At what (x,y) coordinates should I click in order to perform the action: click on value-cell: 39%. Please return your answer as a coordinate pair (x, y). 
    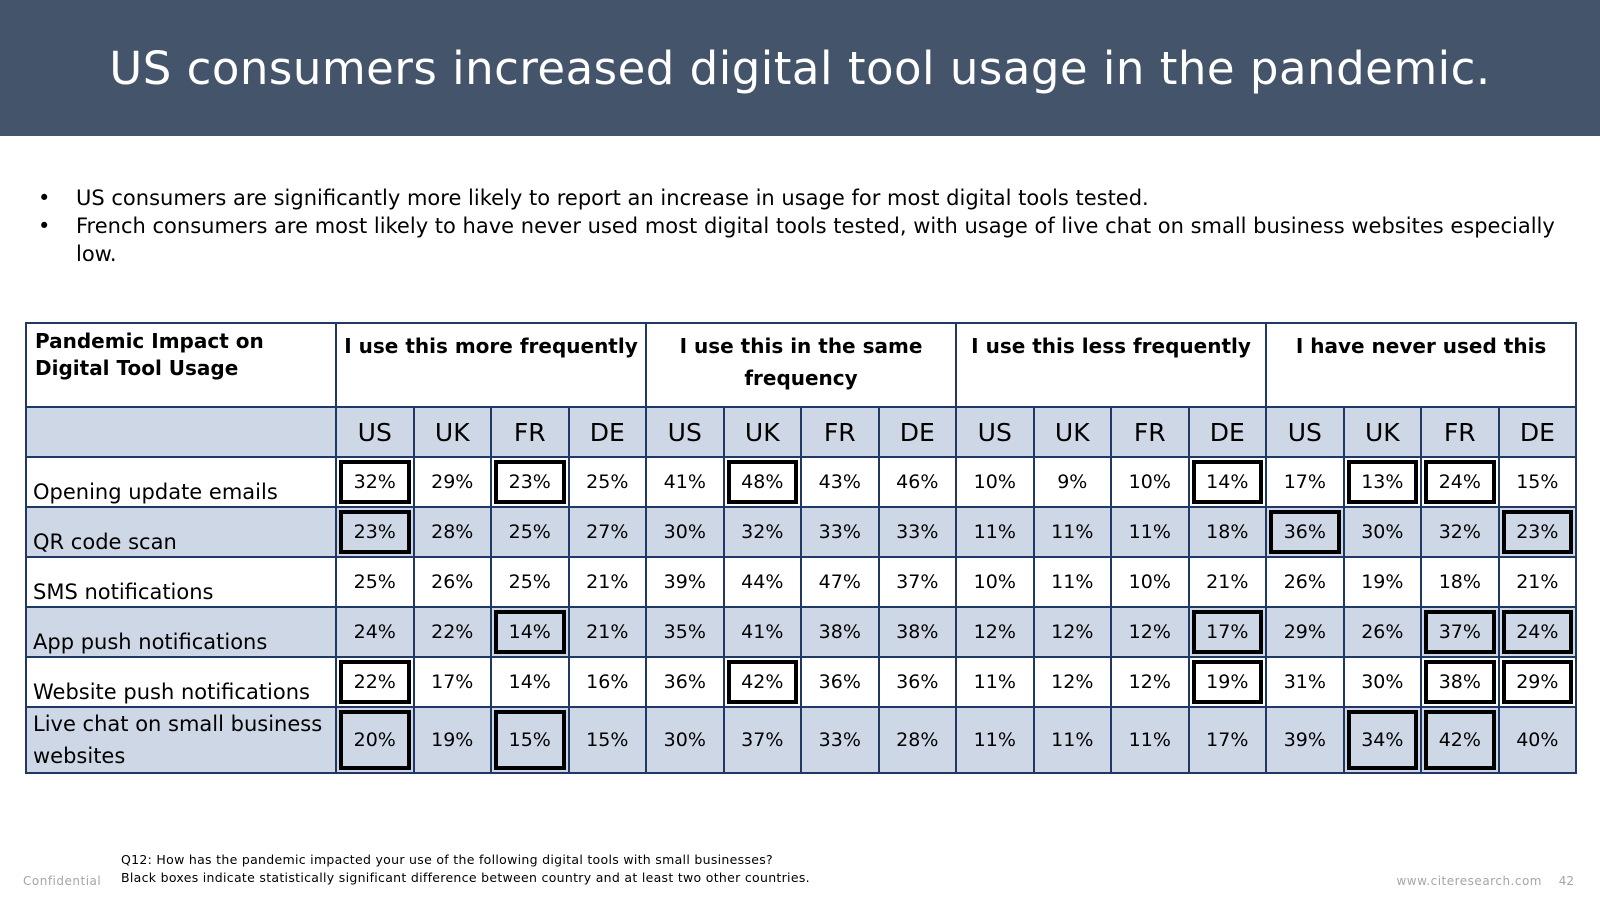
    Looking at the image, I should click on (685, 582).